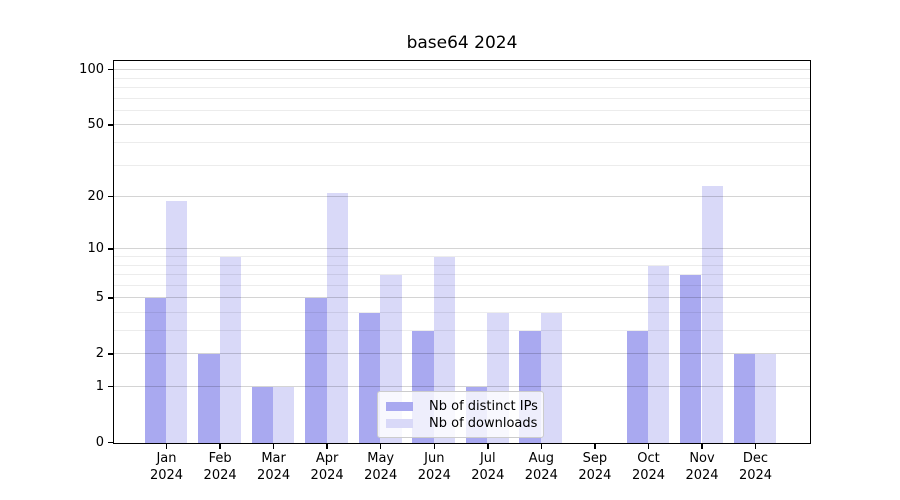 This screenshot has width=900, height=500. I want to click on y-tick-label-100: 100, so click(91, 69).